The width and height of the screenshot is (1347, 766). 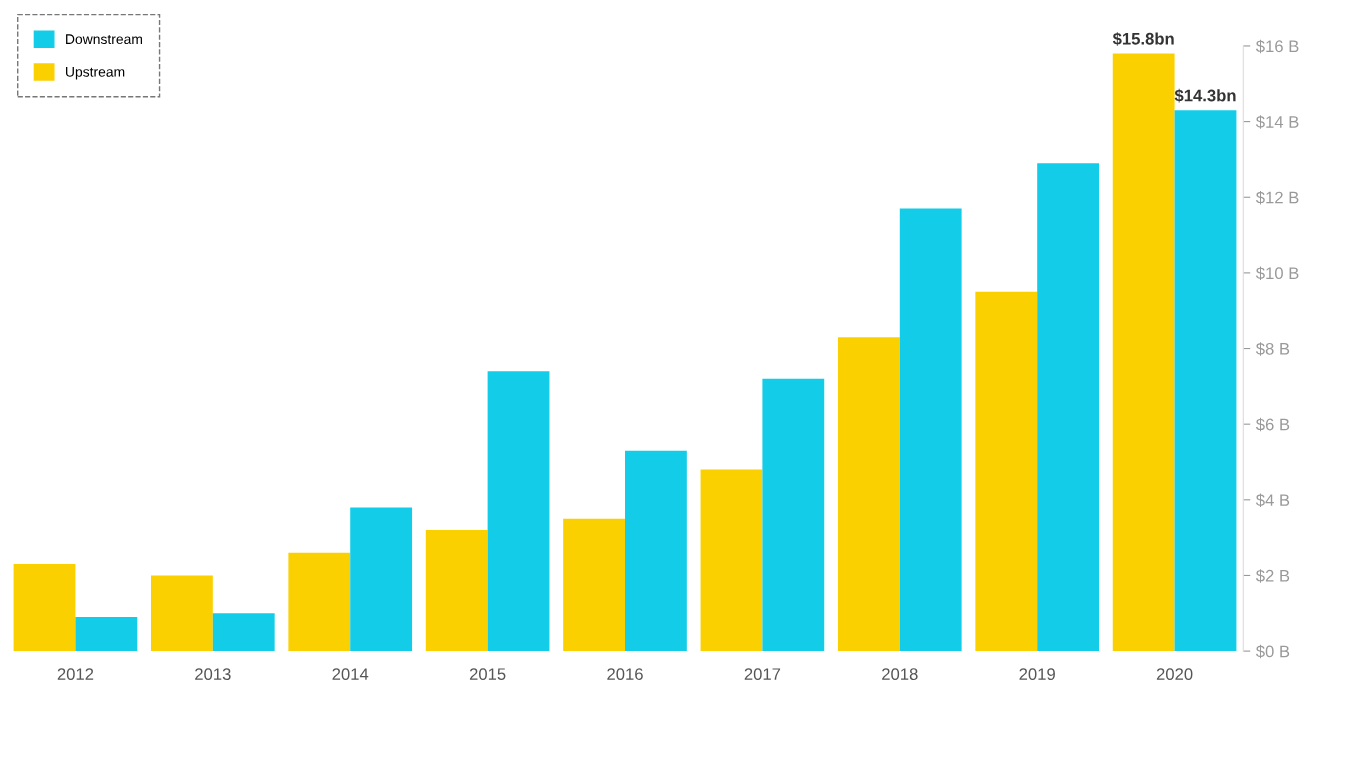 I want to click on x-tick-label: 2012, so click(x=75, y=674).